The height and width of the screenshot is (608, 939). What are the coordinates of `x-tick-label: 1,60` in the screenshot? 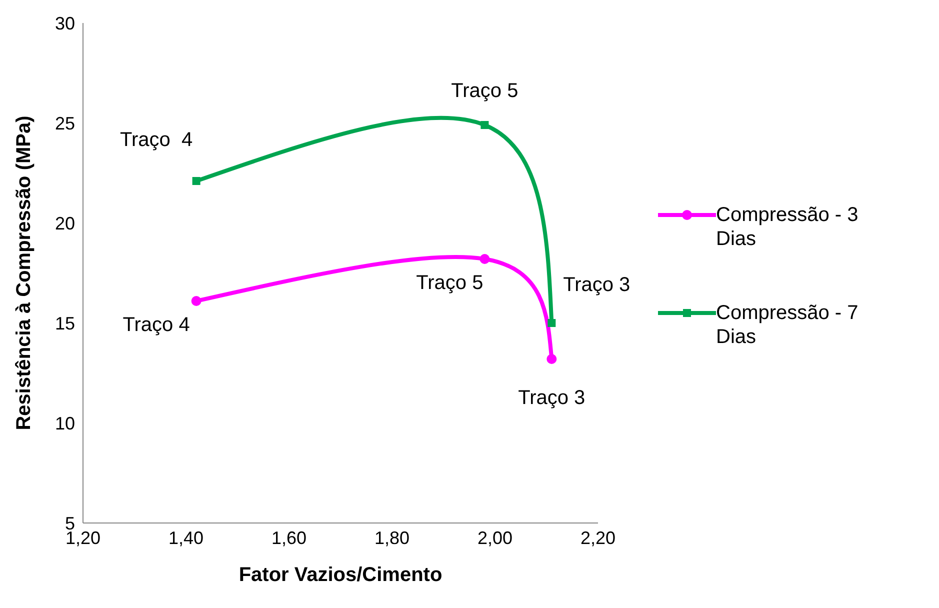 It's located at (289, 538).